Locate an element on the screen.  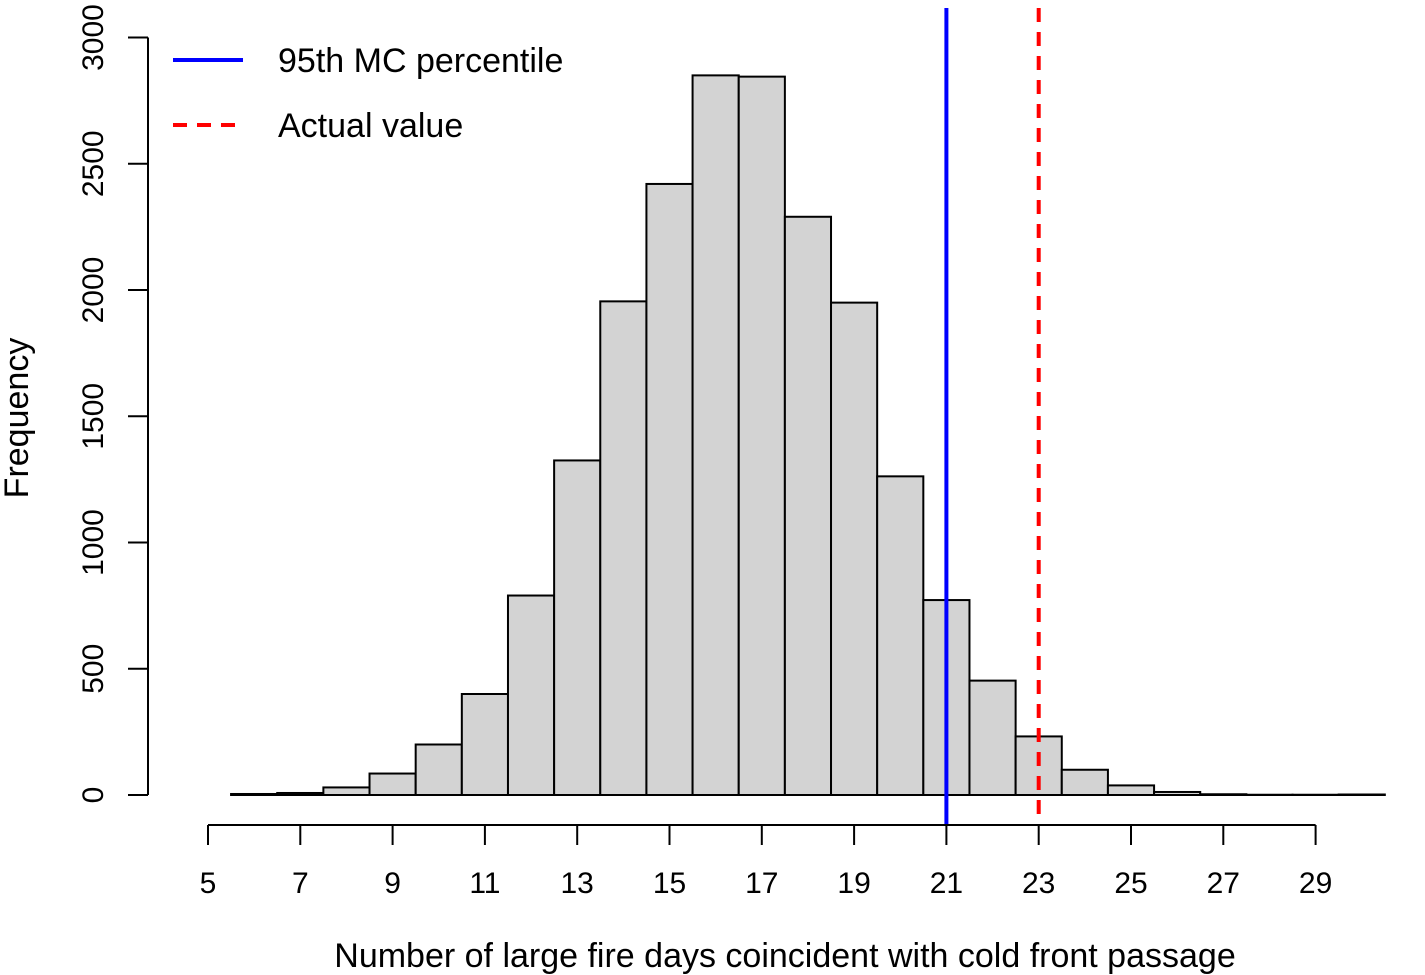
x-tick-label-7: 19 is located at coordinates (853, 883).